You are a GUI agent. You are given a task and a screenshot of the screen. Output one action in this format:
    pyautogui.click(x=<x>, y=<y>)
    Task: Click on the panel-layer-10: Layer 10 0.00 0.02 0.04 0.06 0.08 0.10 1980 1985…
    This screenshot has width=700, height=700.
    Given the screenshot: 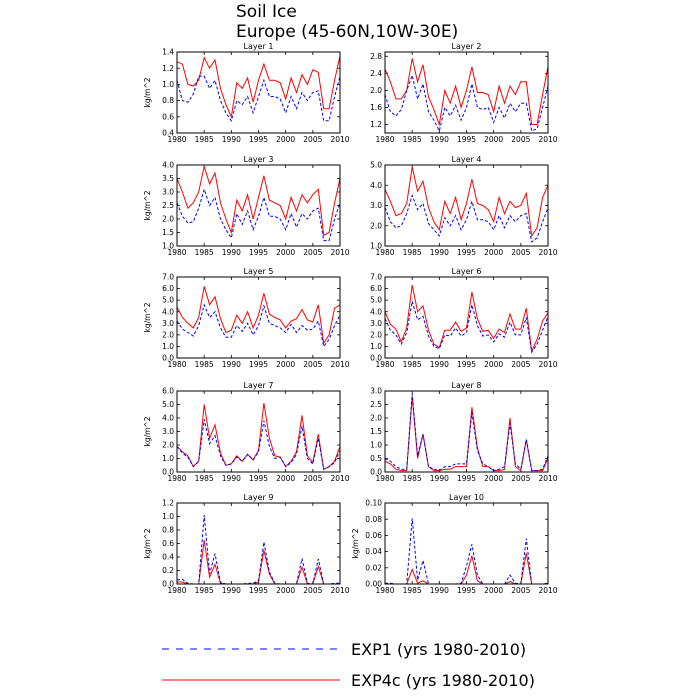 What is the action you would take?
    pyautogui.click(x=454, y=544)
    